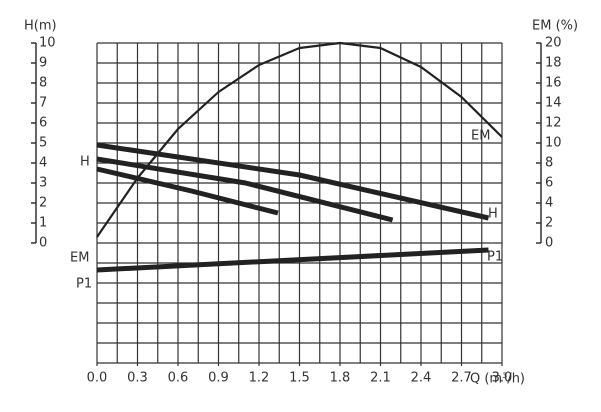 The height and width of the screenshot is (412, 601). I want to click on x-tick-label: 2.7, so click(461, 378).